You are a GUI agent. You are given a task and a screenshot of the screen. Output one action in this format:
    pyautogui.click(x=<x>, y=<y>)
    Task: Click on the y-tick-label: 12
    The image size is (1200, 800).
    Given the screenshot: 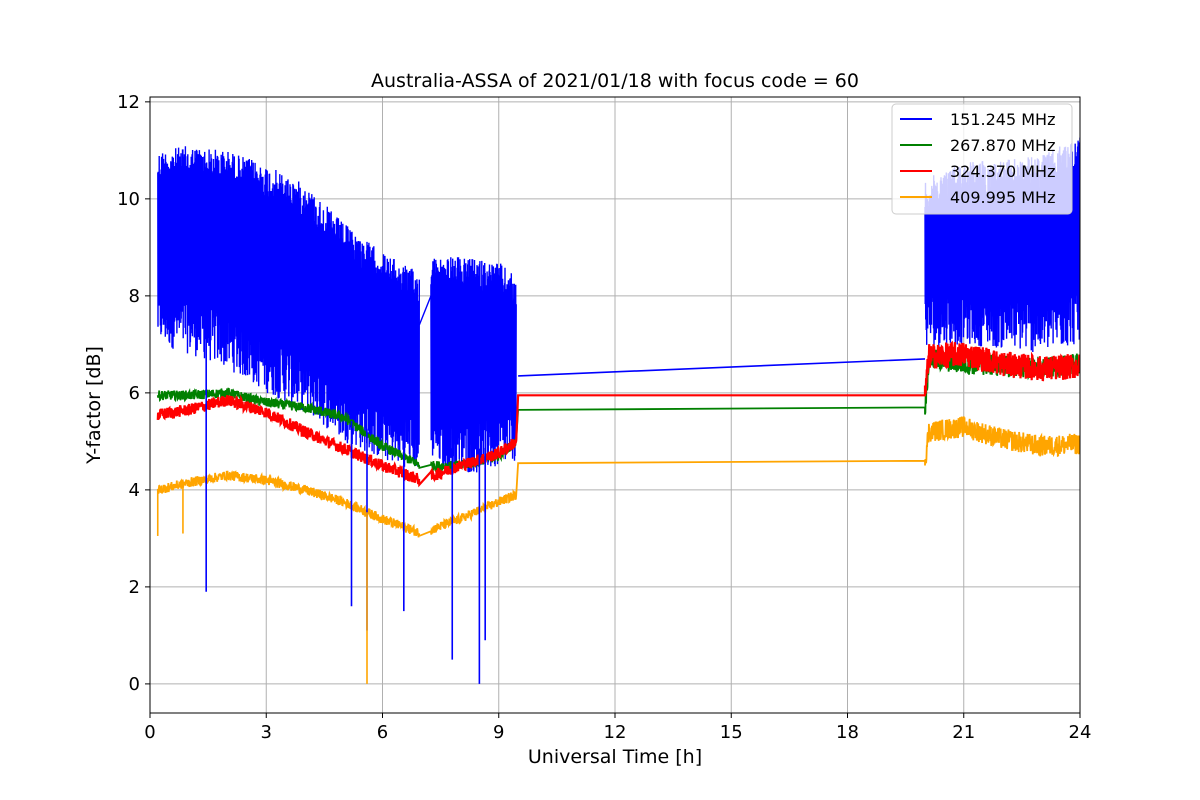 What is the action you would take?
    pyautogui.click(x=128, y=102)
    